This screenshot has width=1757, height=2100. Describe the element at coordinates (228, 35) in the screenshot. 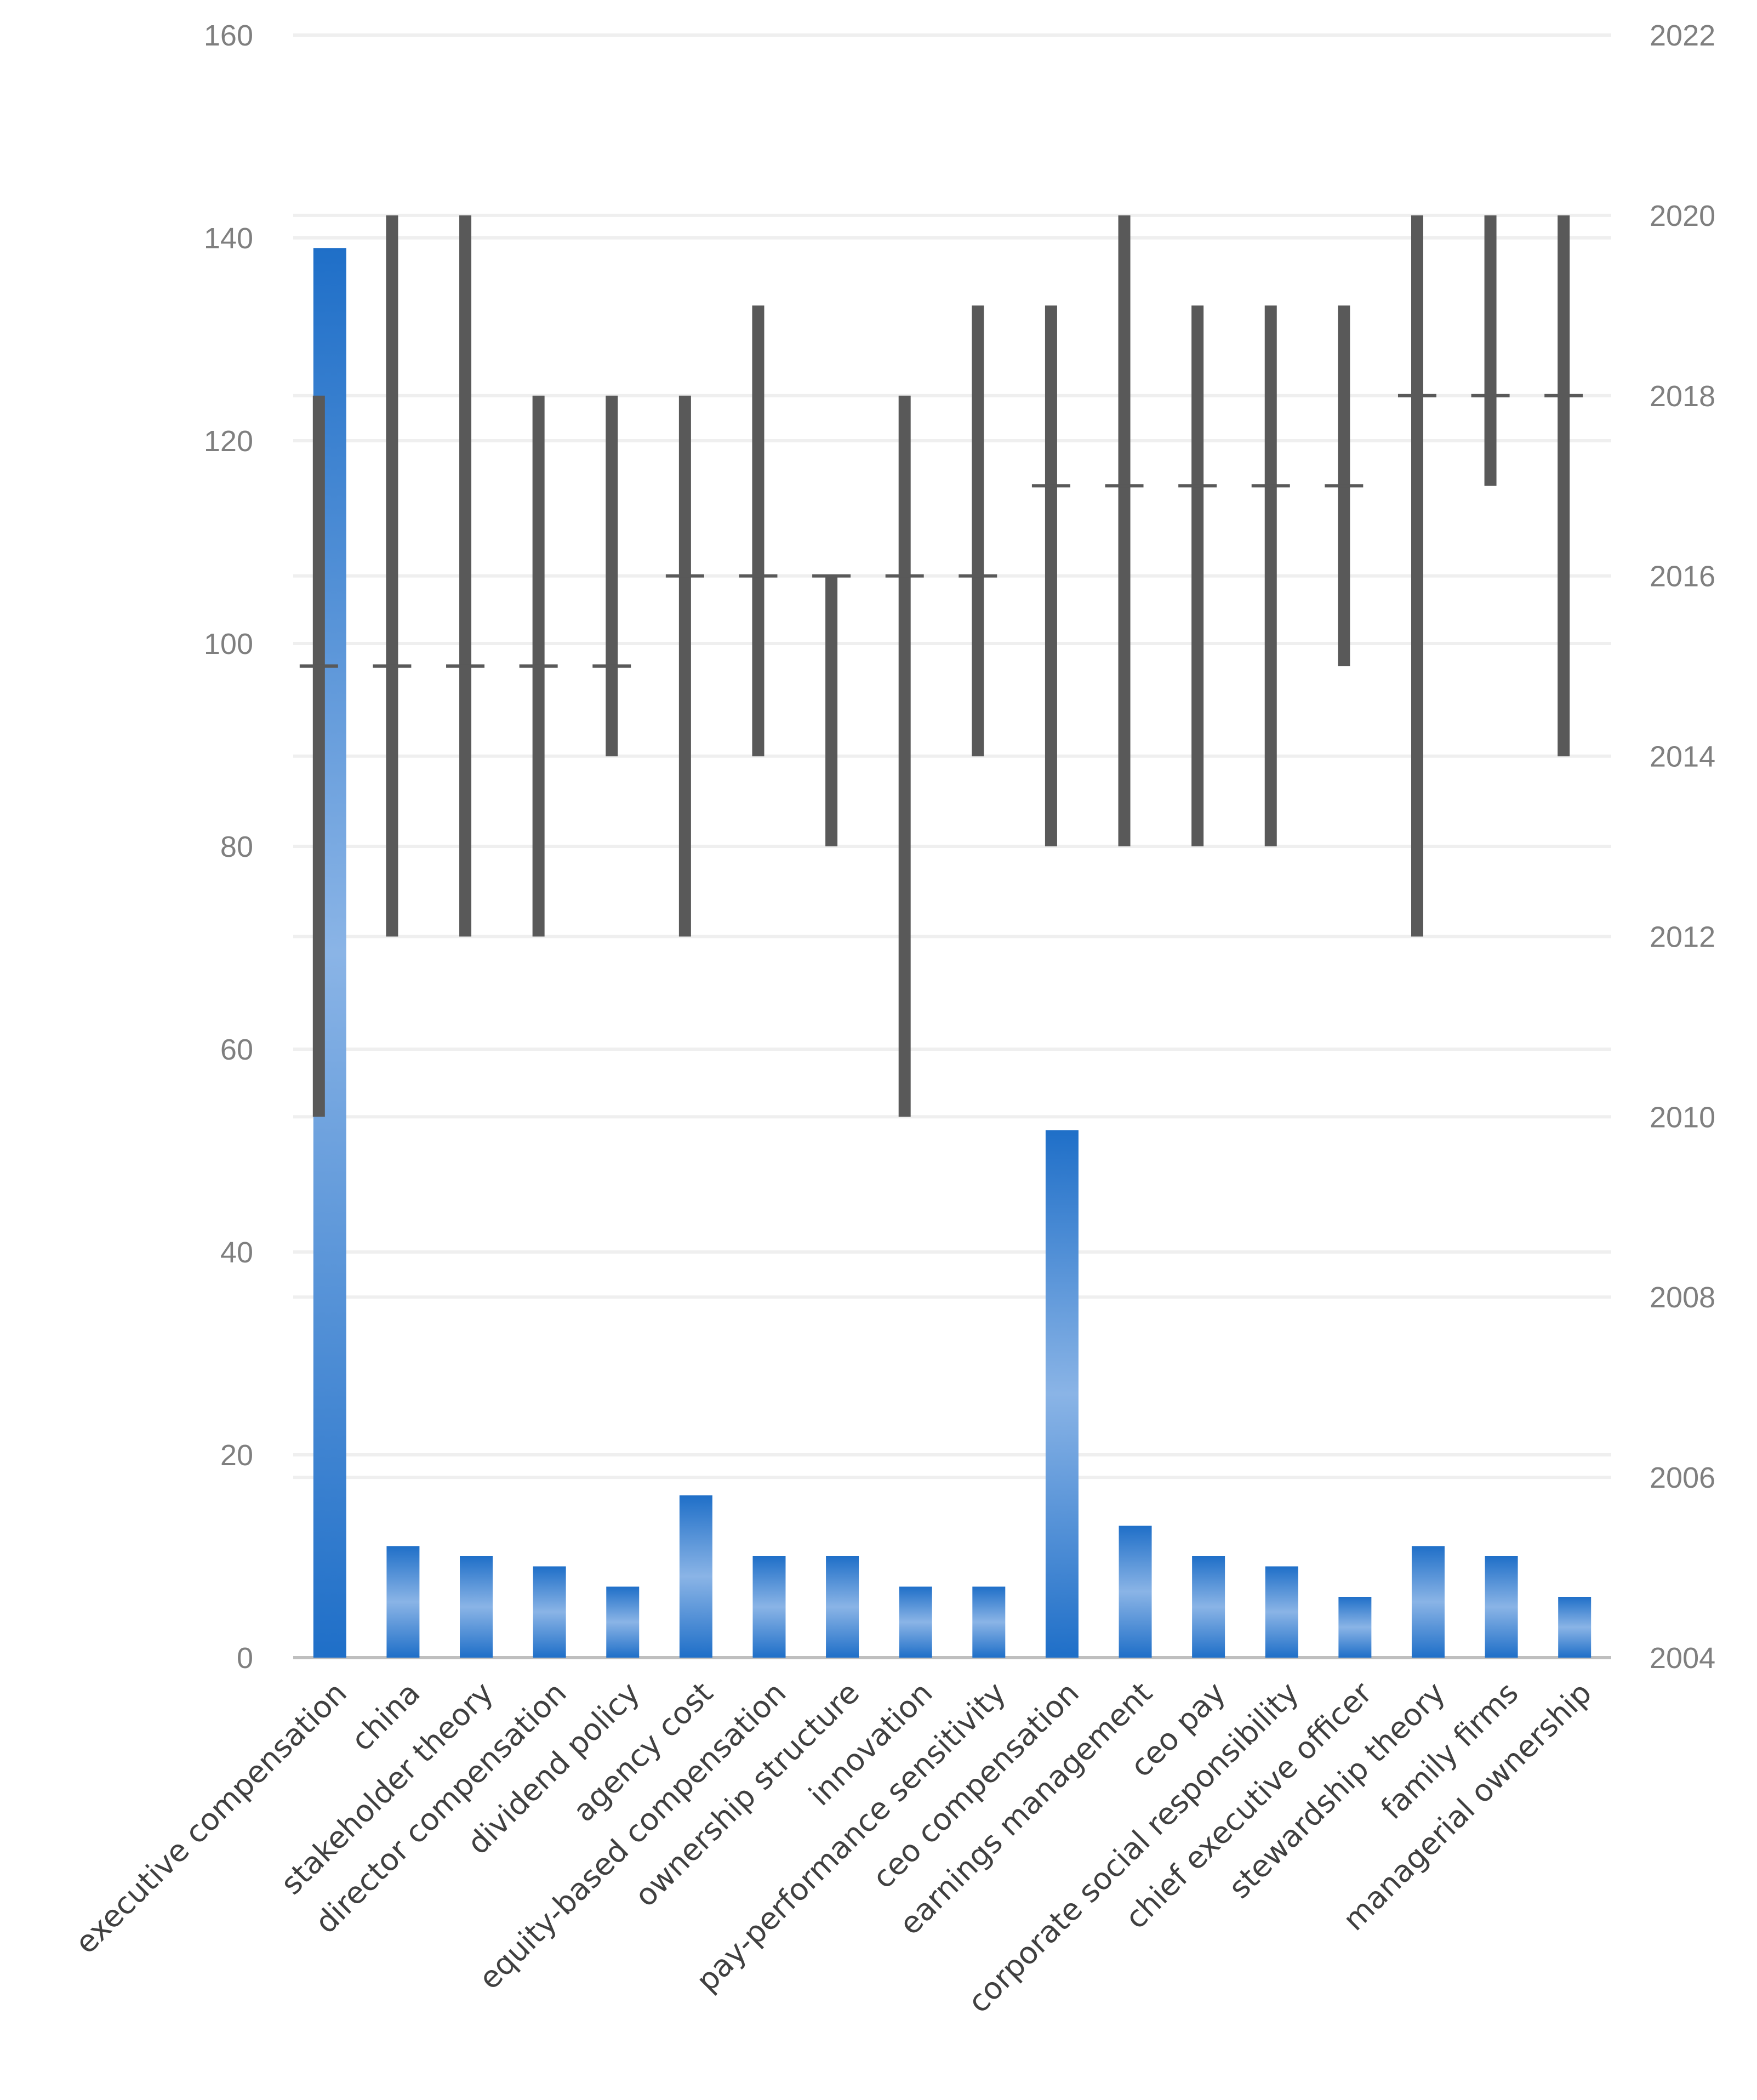

I see `y-left-tick-label: 160` at that location.